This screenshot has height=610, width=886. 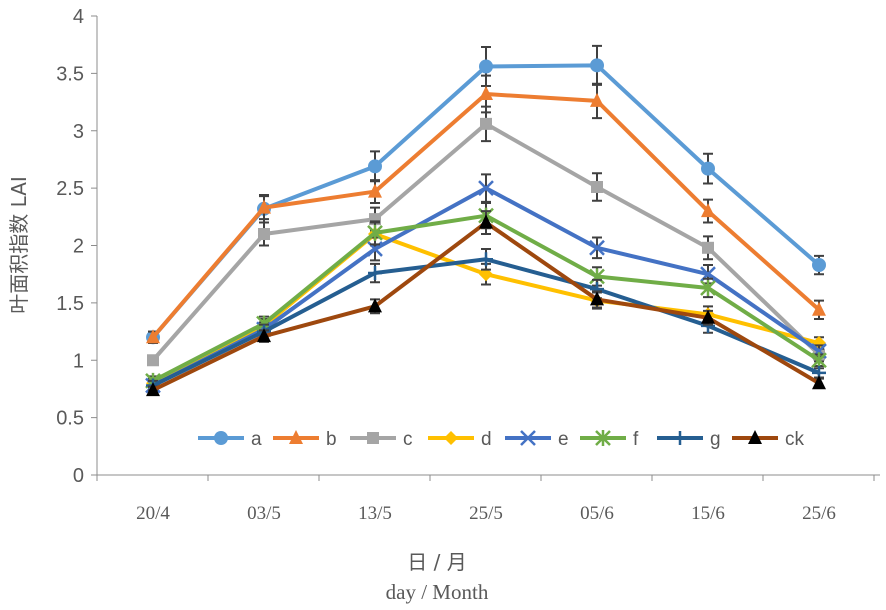 What do you see at coordinates (305, 439) in the screenshot?
I see `legend-item-b: b` at bounding box center [305, 439].